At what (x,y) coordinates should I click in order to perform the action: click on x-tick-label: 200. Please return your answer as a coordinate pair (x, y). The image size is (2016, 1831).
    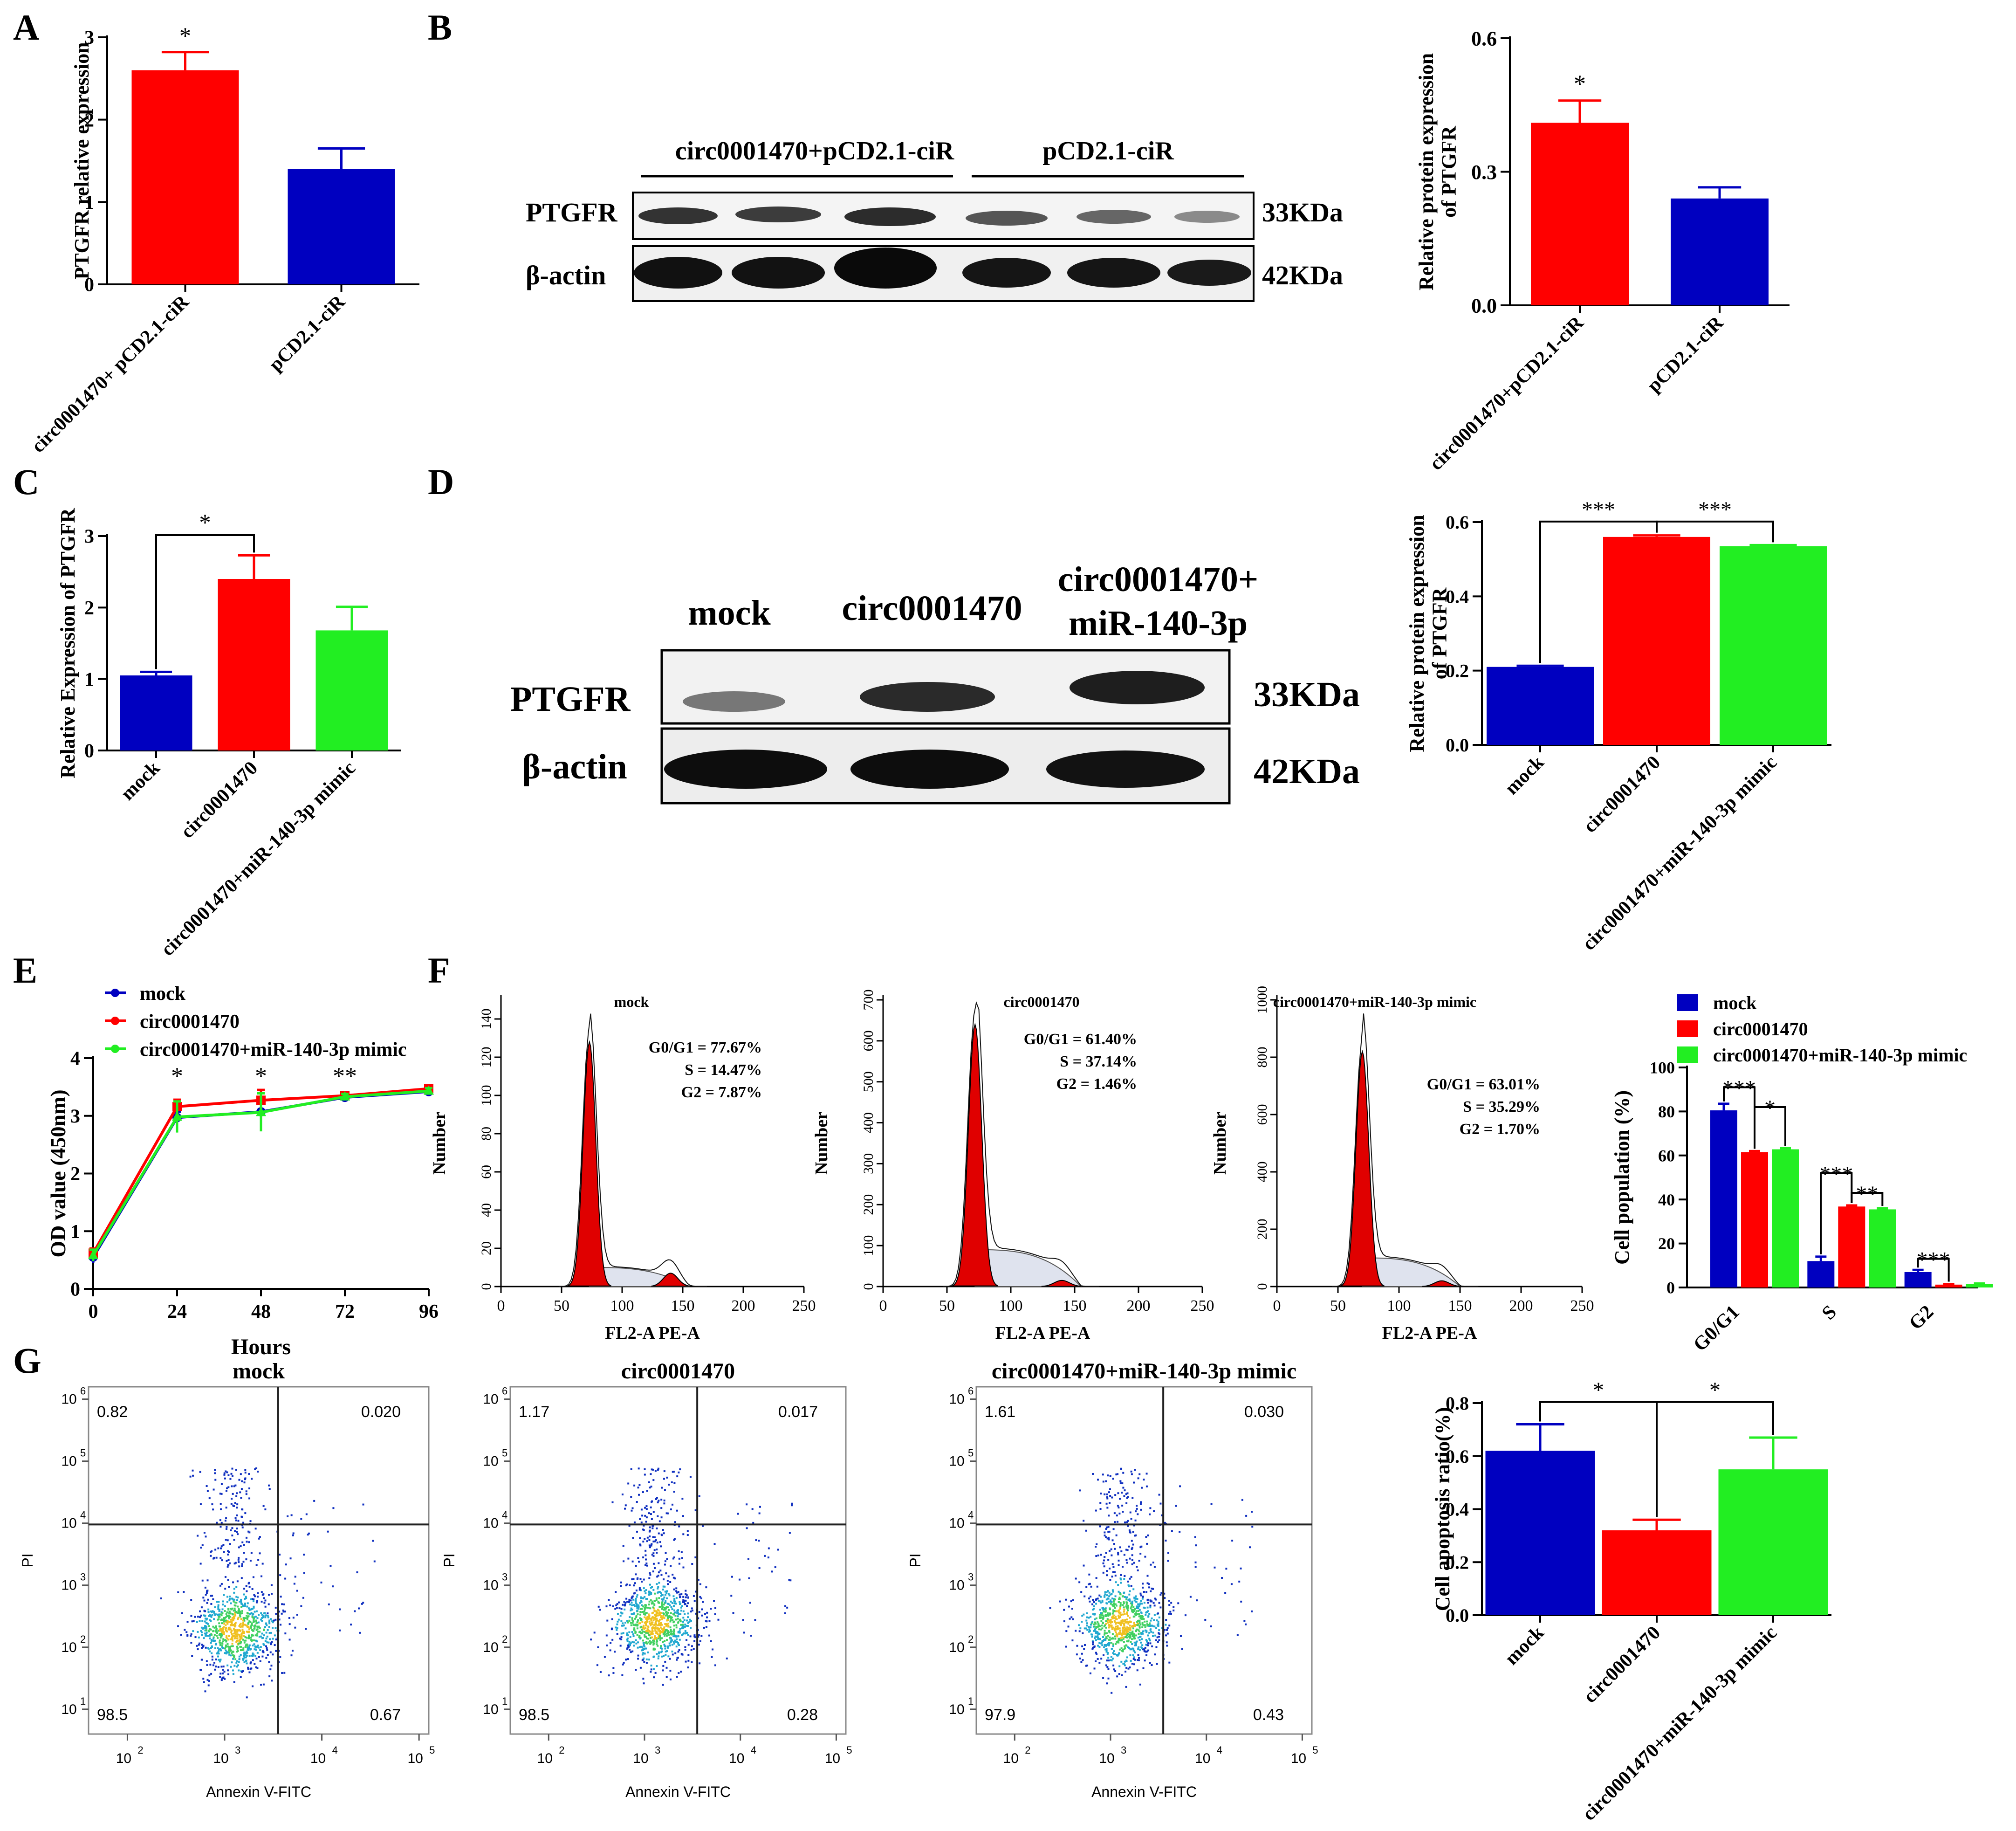
    Looking at the image, I should click on (744, 1306).